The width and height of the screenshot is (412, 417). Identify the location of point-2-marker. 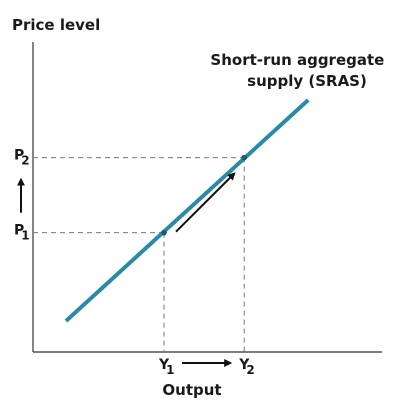
(244, 157).